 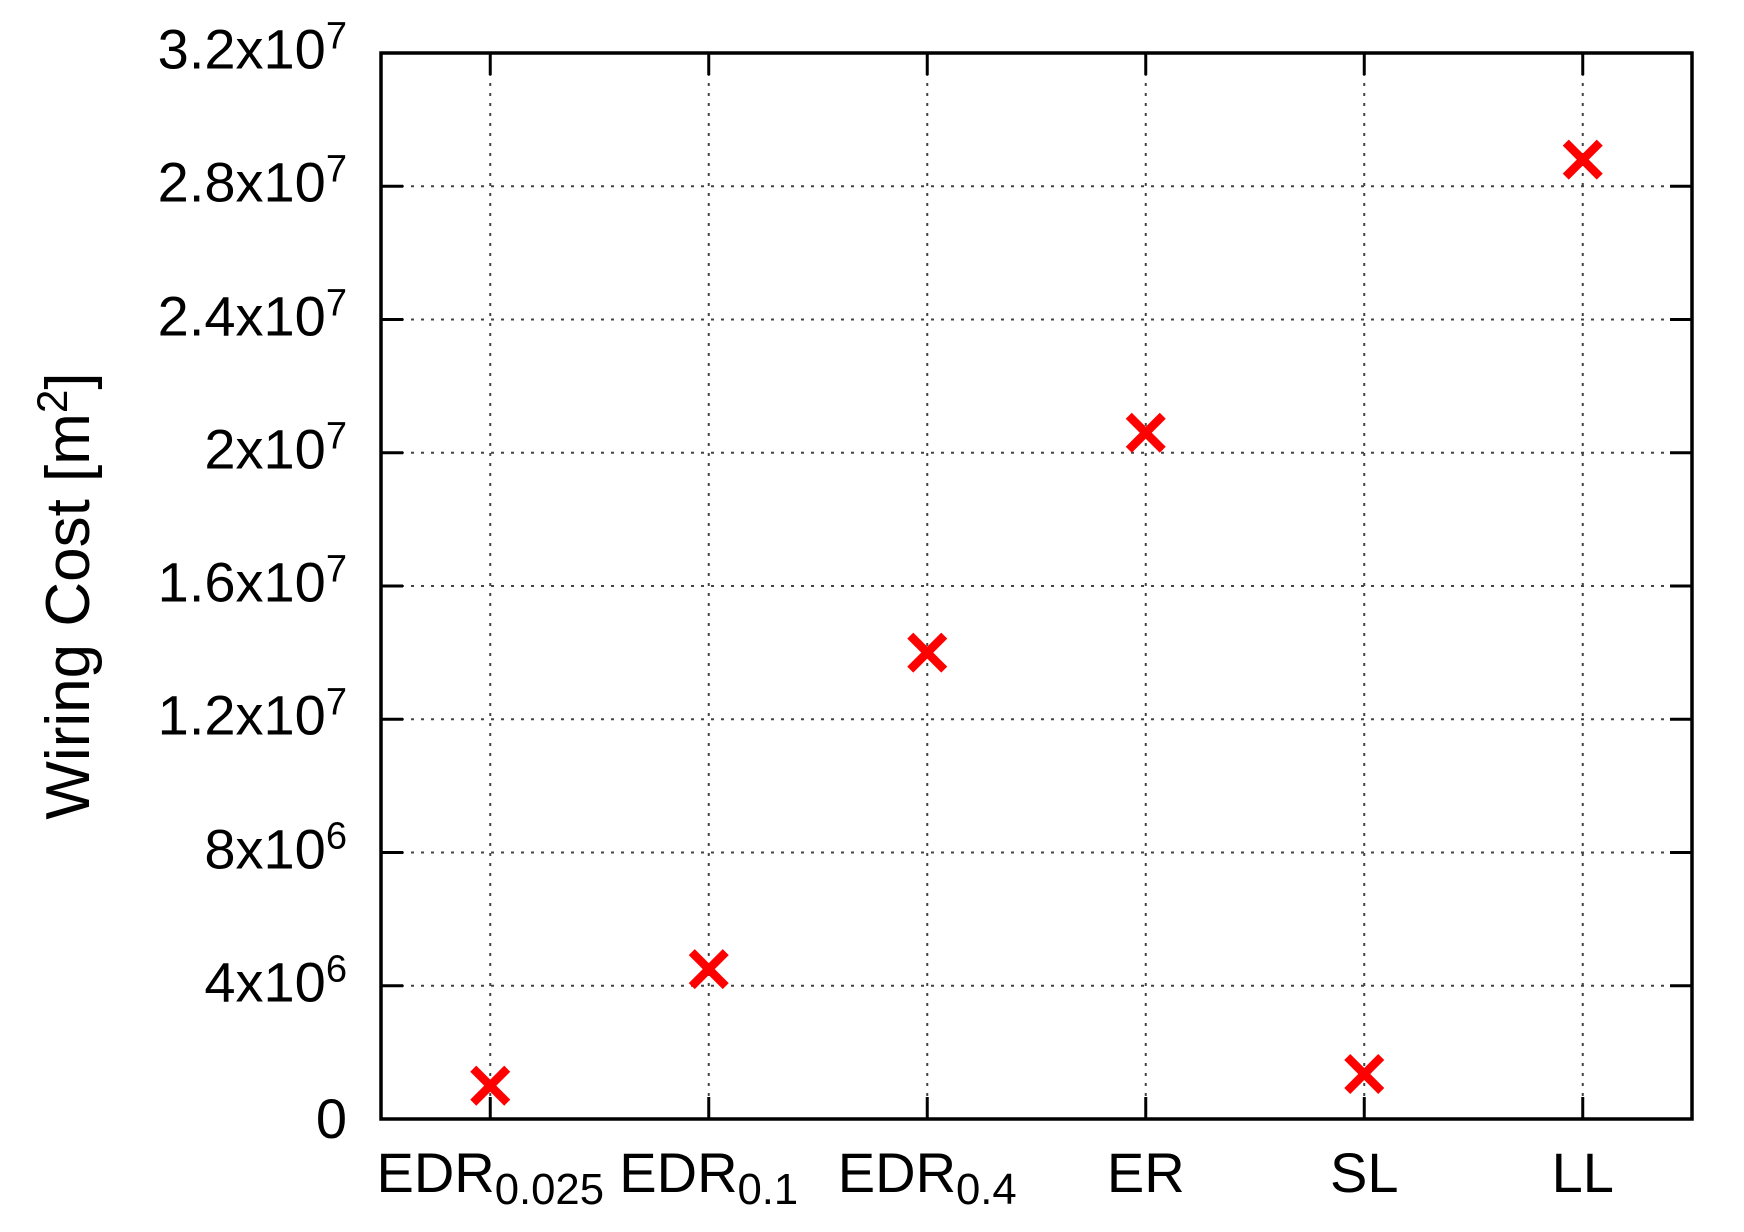 I want to click on data-point-marker-LL, so click(x=1582, y=159).